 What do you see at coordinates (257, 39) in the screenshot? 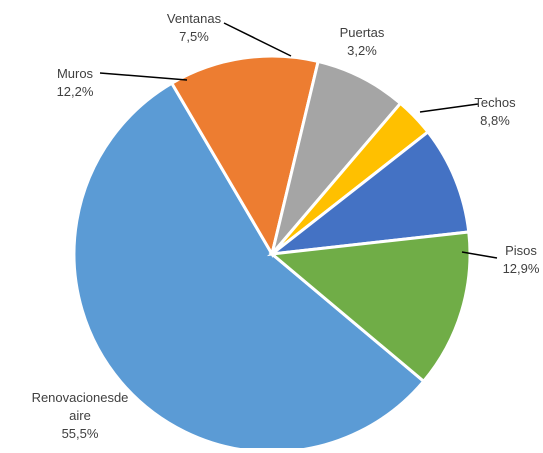
I see `leader-line-ventanas` at bounding box center [257, 39].